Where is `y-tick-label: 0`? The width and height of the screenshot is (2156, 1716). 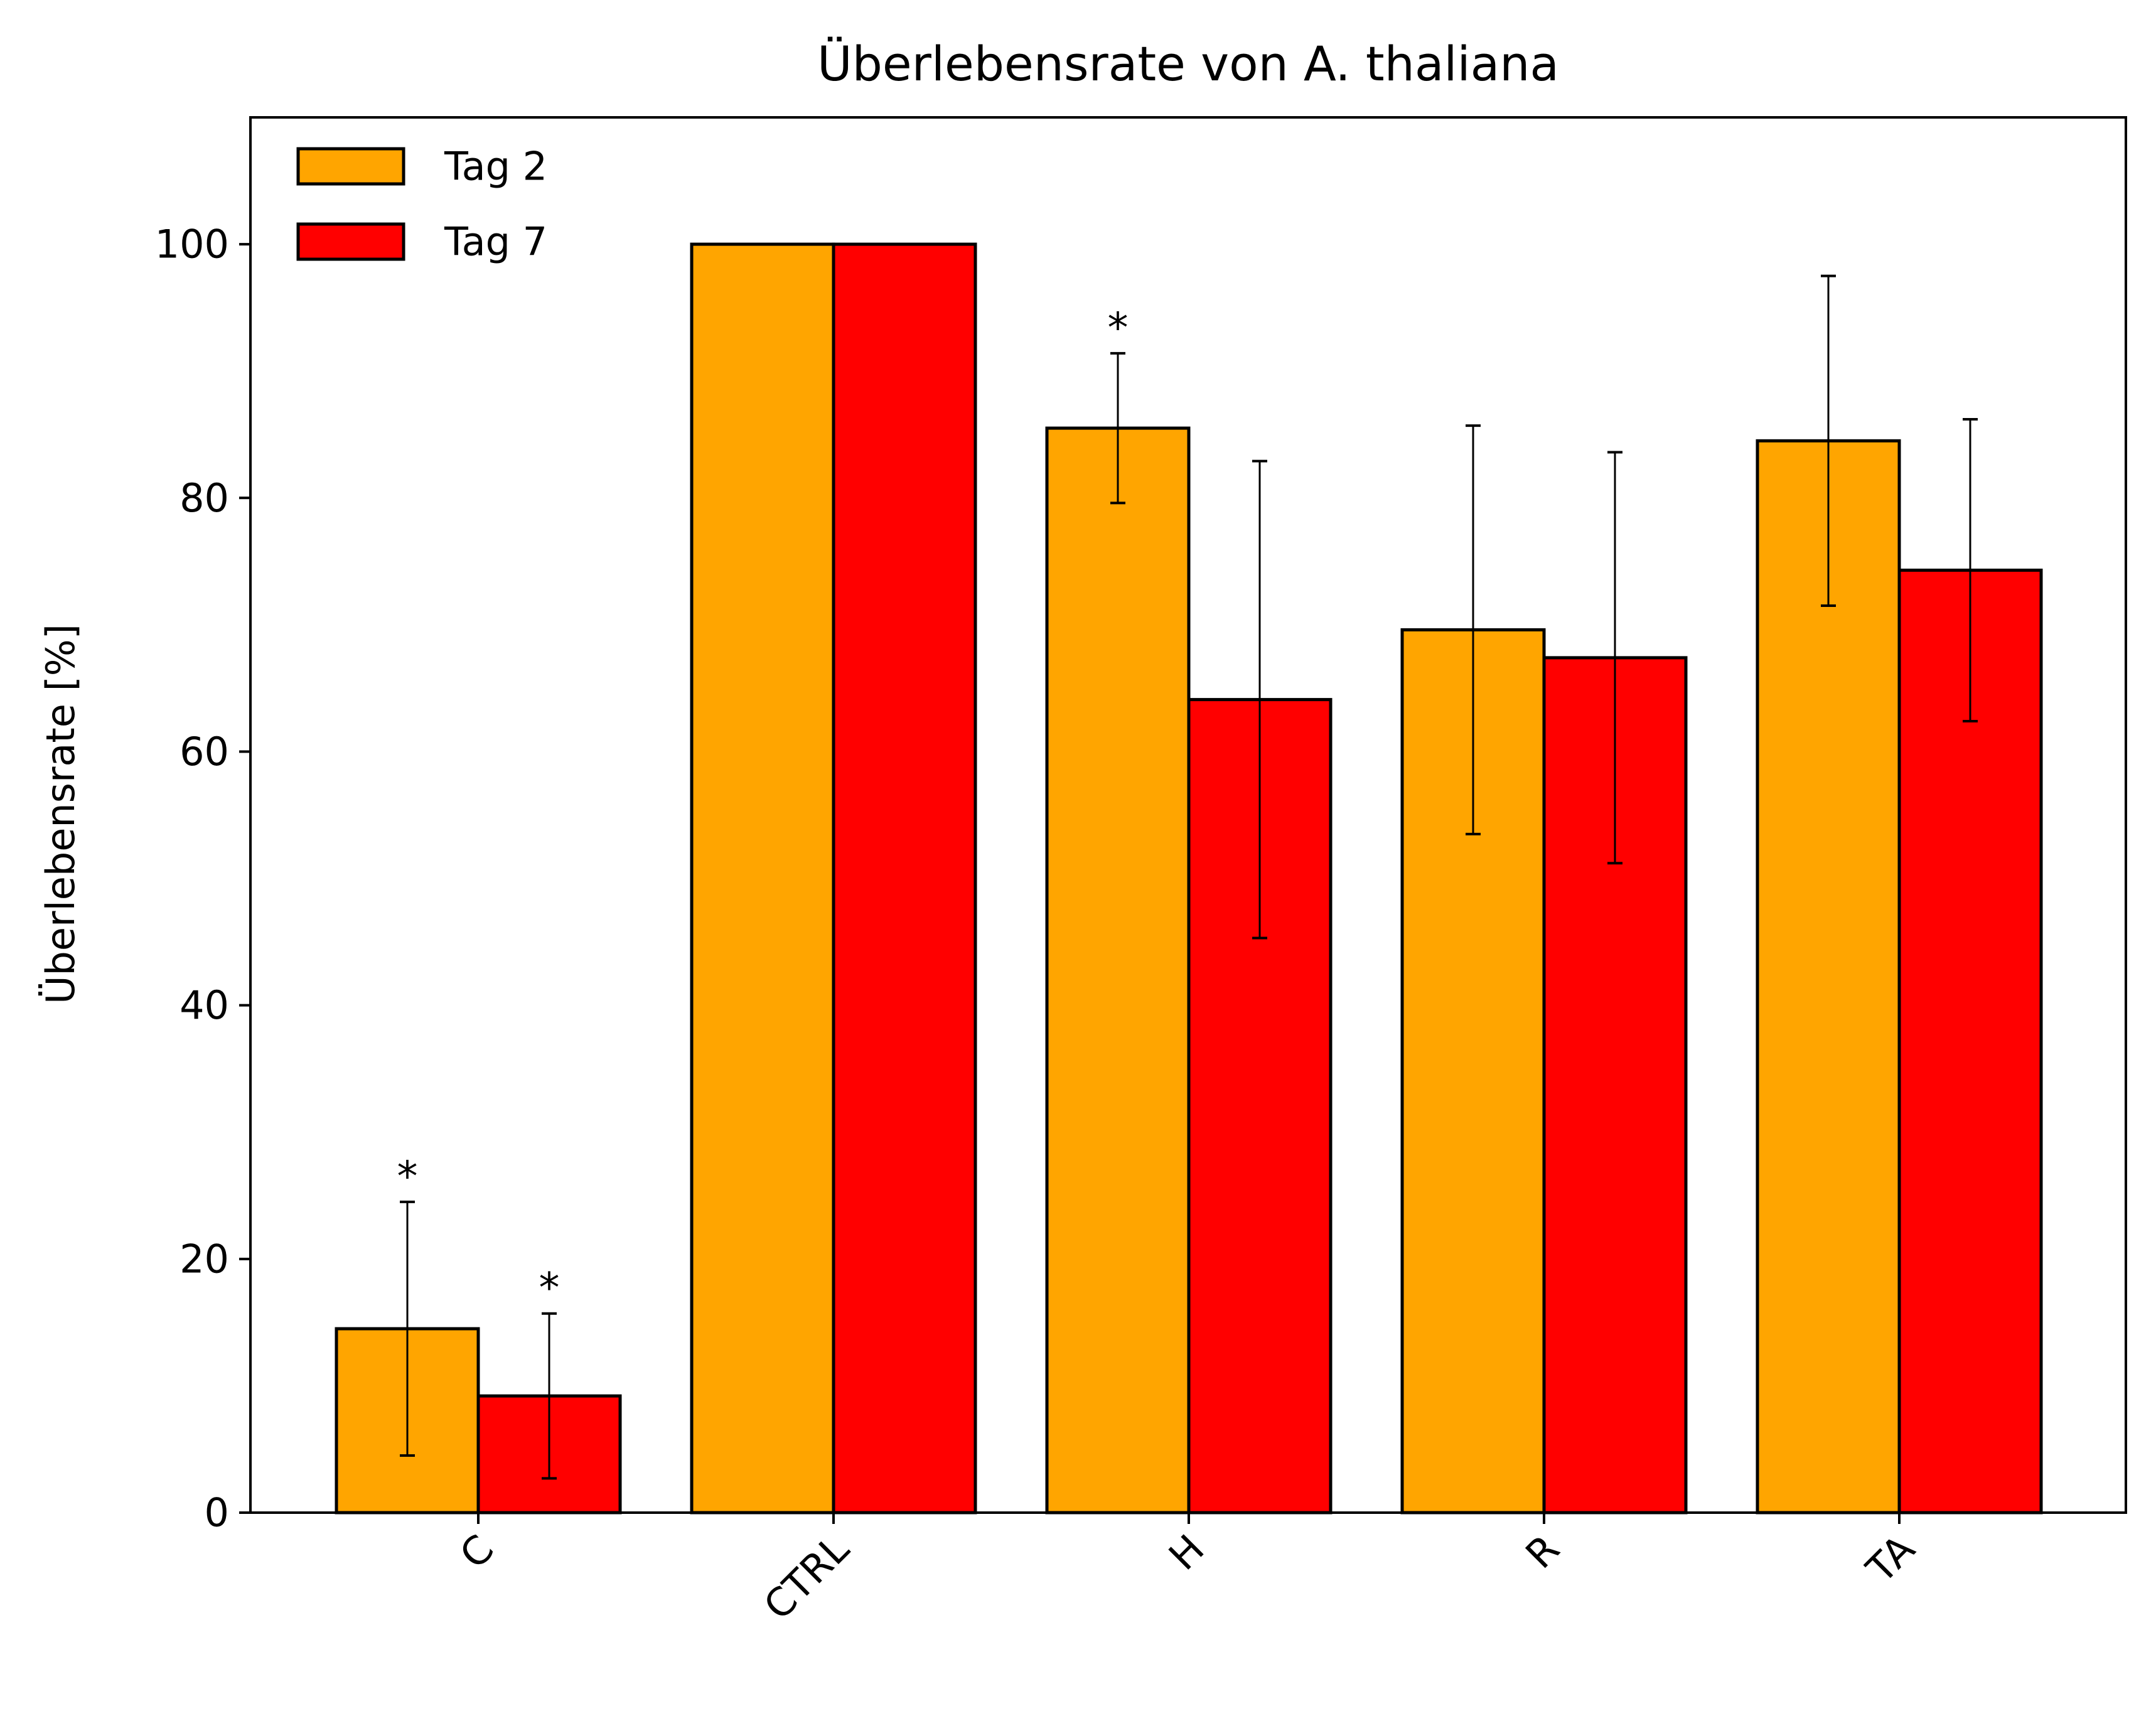 y-tick-label: 0 is located at coordinates (217, 1513).